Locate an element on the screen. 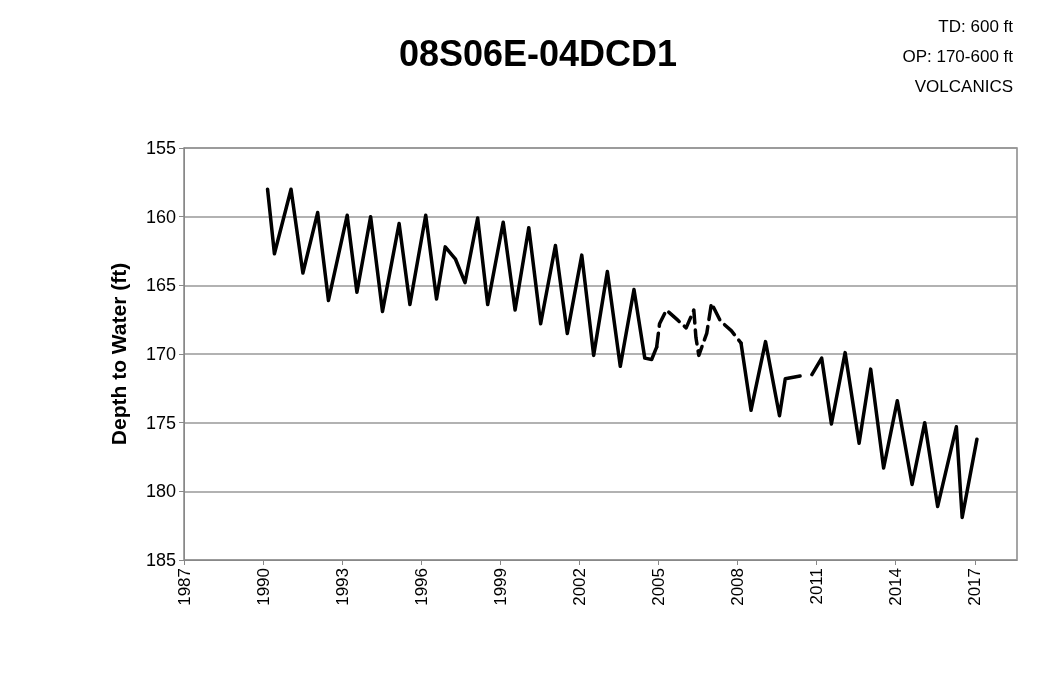 The image size is (1043, 679). x-tick-label: 1987 is located at coordinates (184, 587).